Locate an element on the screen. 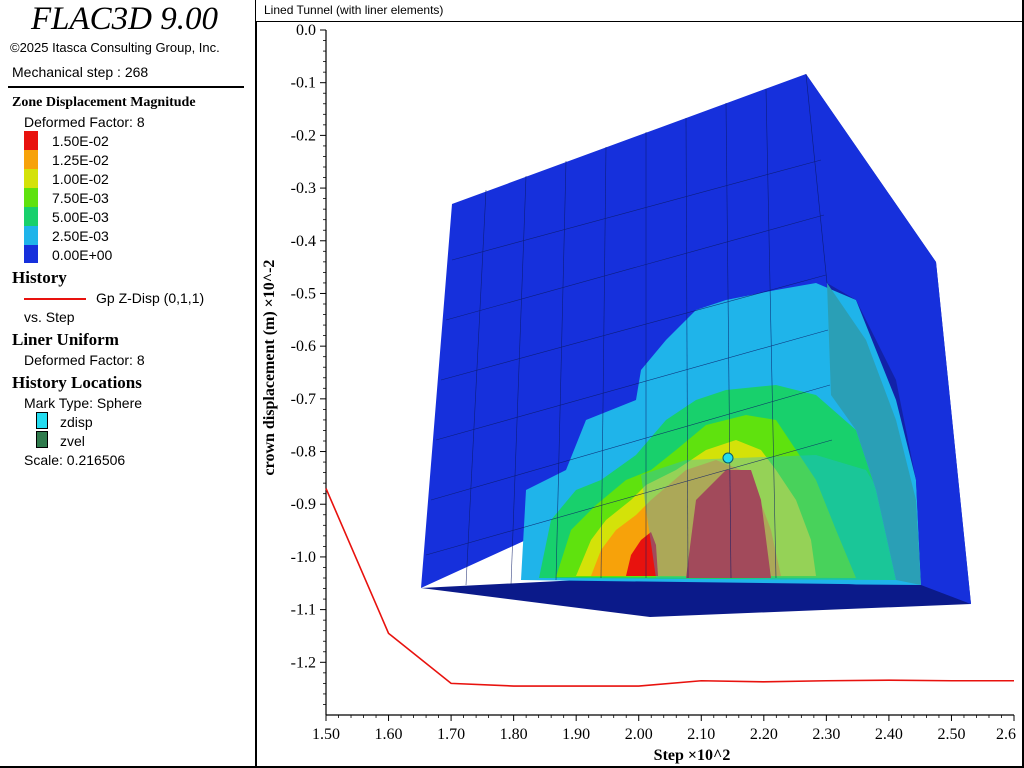  y-tick-label: -0.9 is located at coordinates (303, 504).